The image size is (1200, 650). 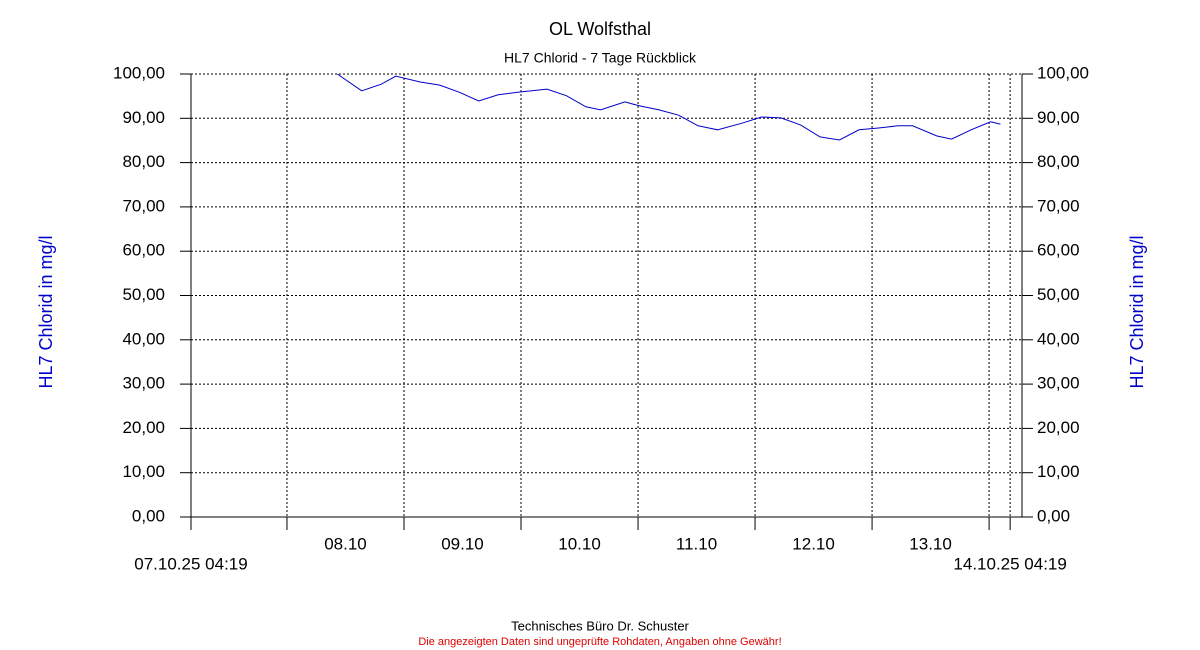 I want to click on y2-tick-label: 20,00, so click(x=1058, y=427).